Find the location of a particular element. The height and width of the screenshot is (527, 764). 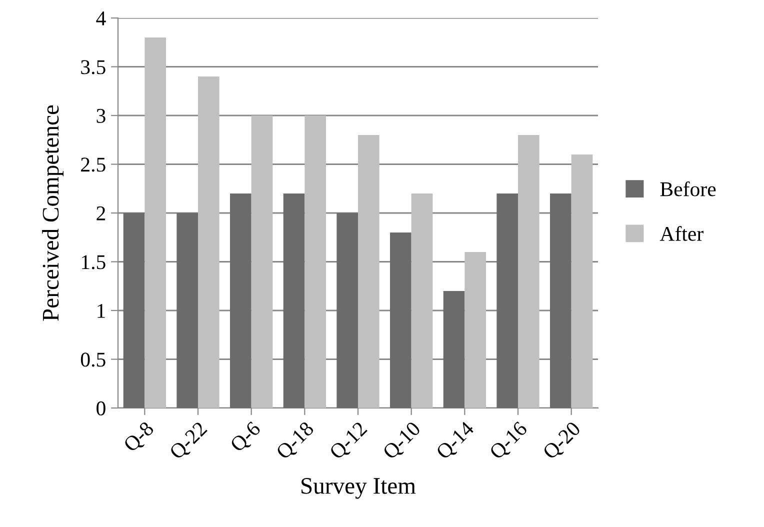

y-axis-title: Perceived Competence is located at coordinates (53, 213).